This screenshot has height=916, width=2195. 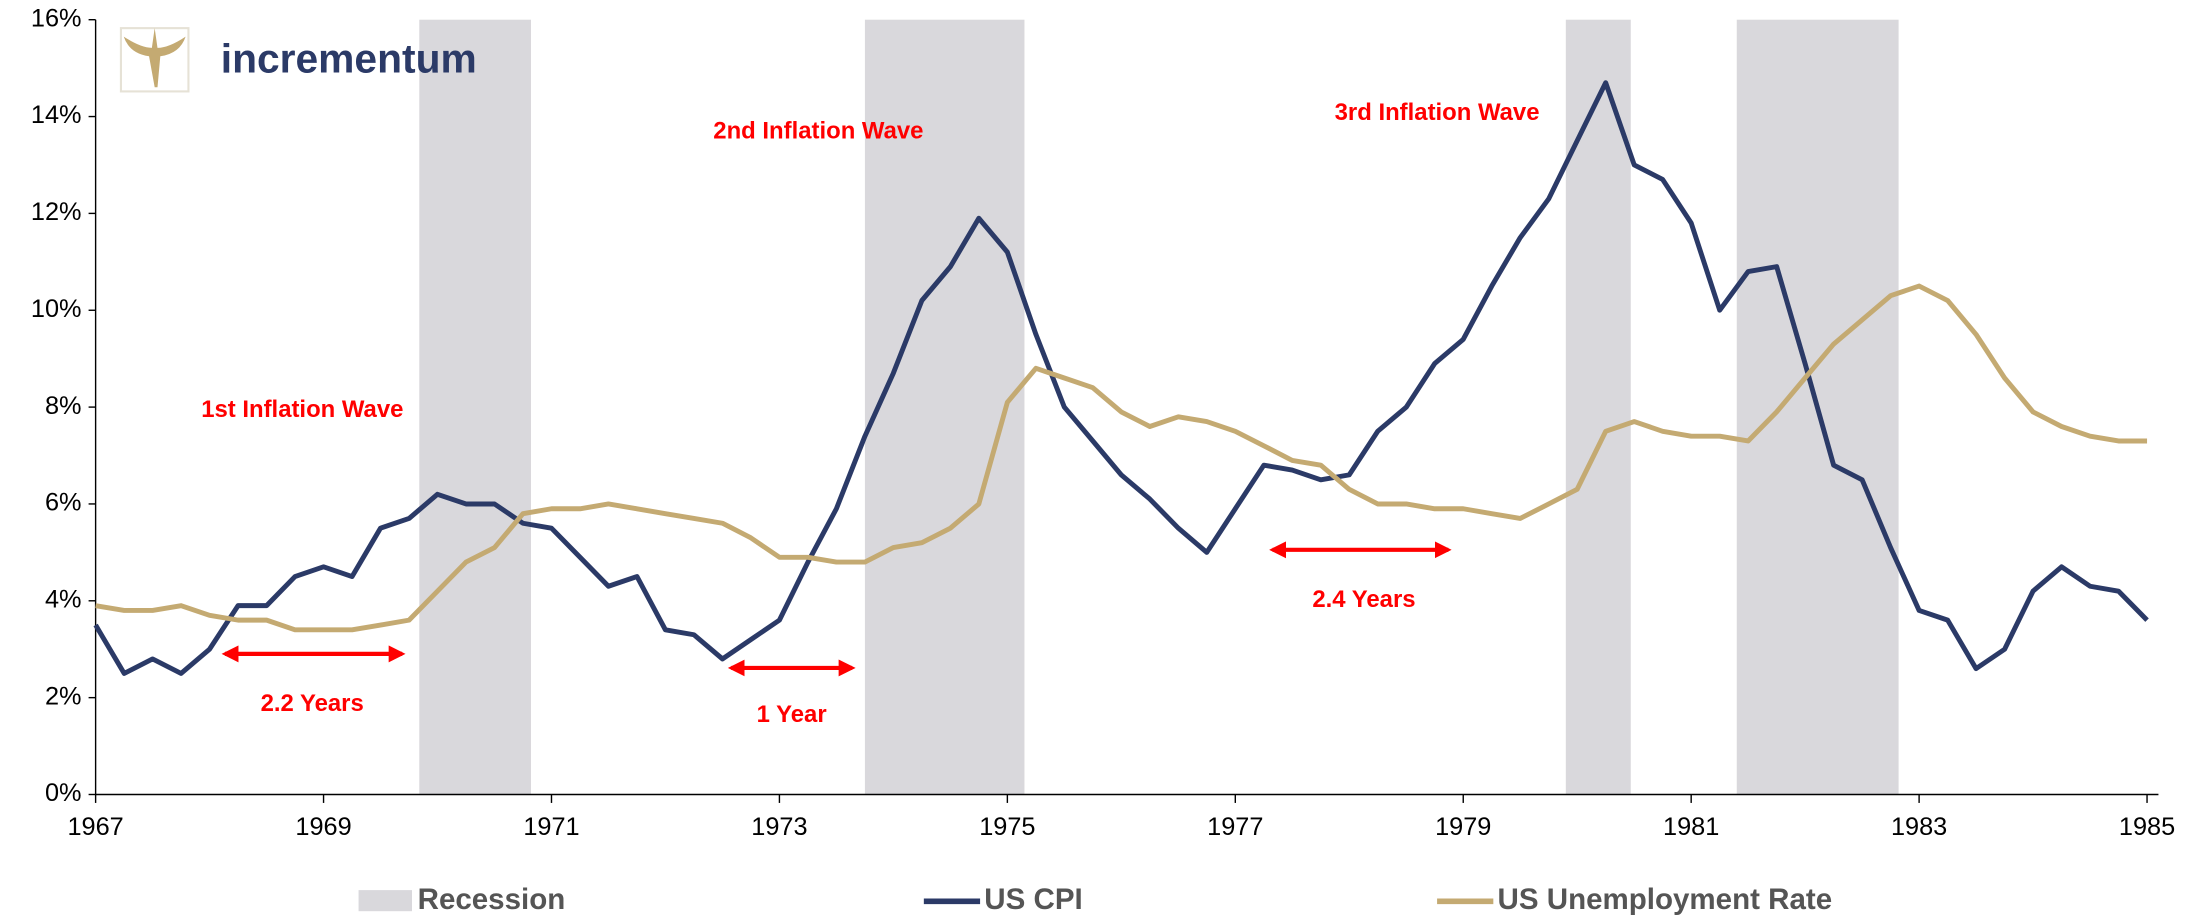 What do you see at coordinates (323, 827) in the screenshot?
I see `x-tick-label: 1969` at bounding box center [323, 827].